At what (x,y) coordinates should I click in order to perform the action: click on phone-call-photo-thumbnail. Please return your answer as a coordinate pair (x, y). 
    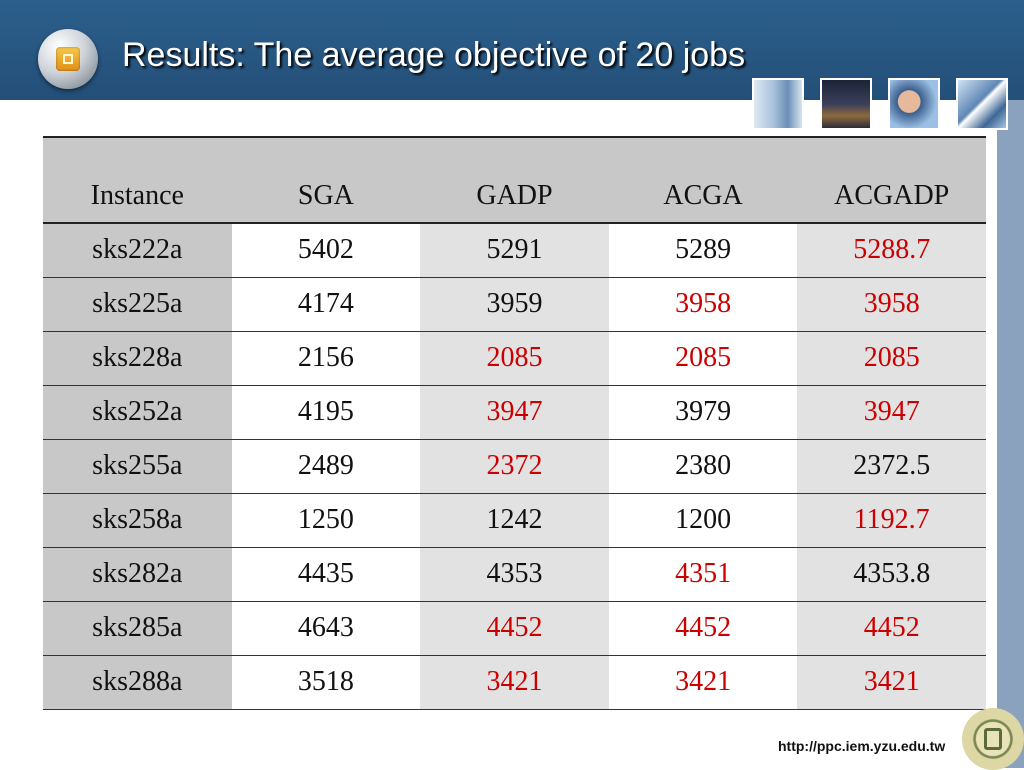
    Looking at the image, I should click on (914, 104).